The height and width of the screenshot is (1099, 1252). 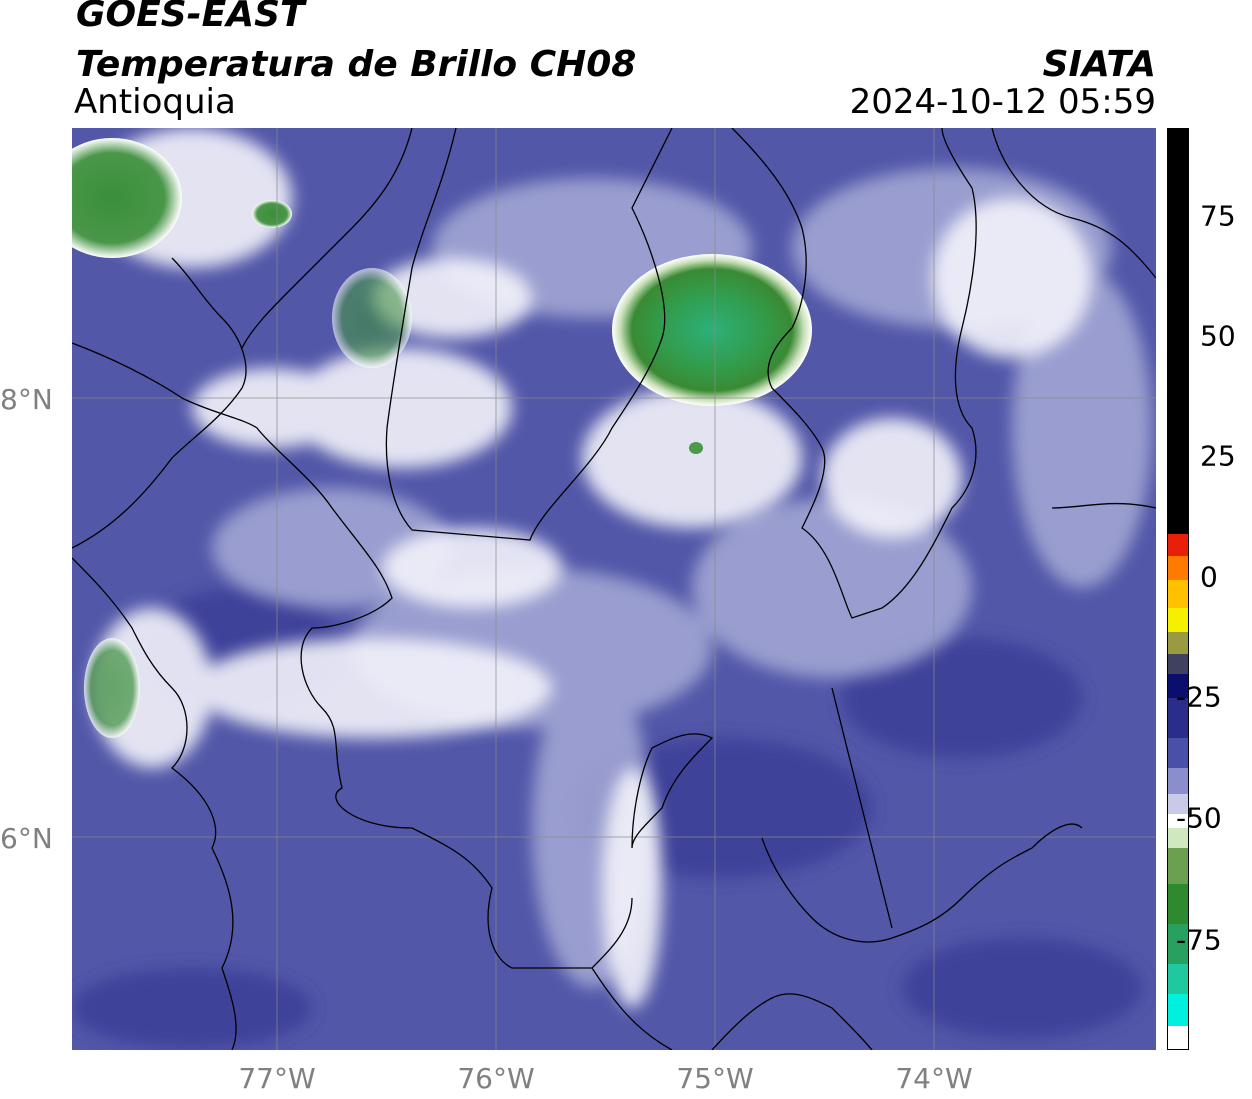 I want to click on lat-label-6n: 6°N, so click(x=26, y=838).